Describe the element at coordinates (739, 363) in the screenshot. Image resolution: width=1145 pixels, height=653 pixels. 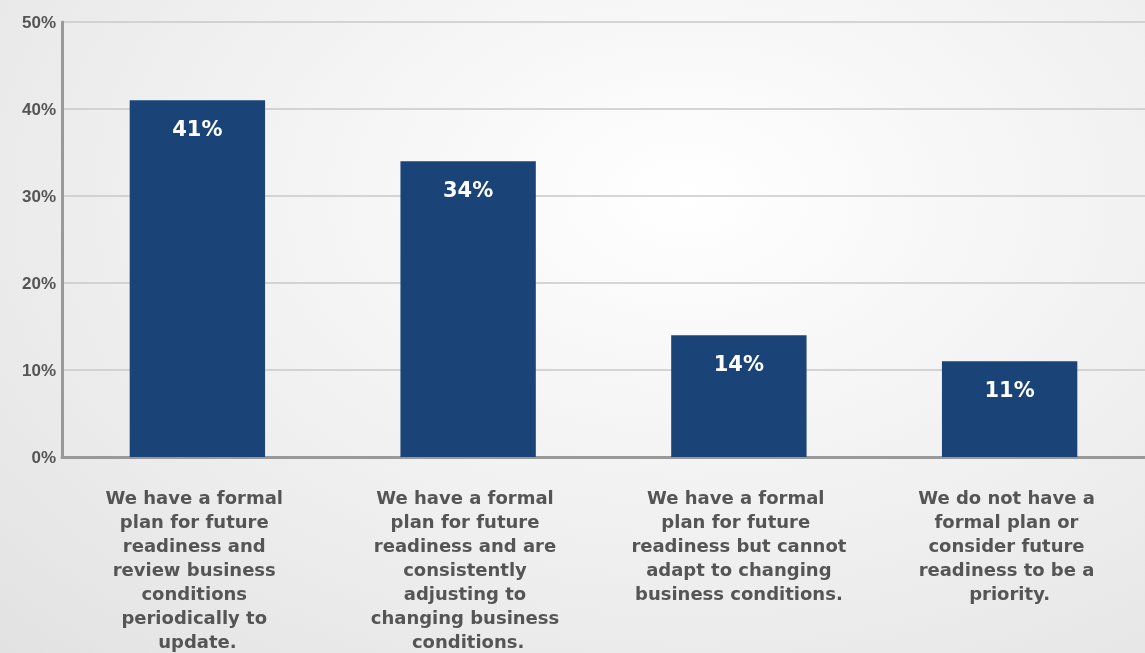
I see `data-label: 14%` at that location.